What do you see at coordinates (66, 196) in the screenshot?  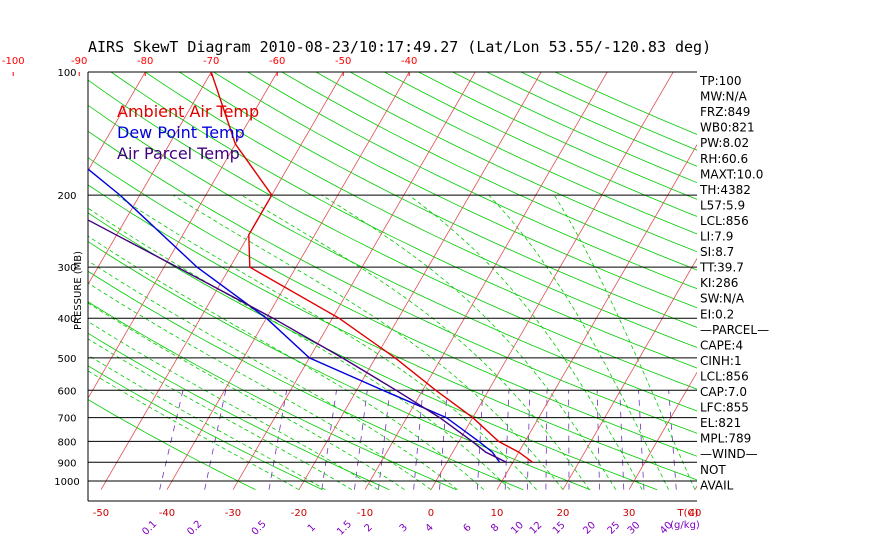 I see `pressure-tick-label: 200` at bounding box center [66, 196].